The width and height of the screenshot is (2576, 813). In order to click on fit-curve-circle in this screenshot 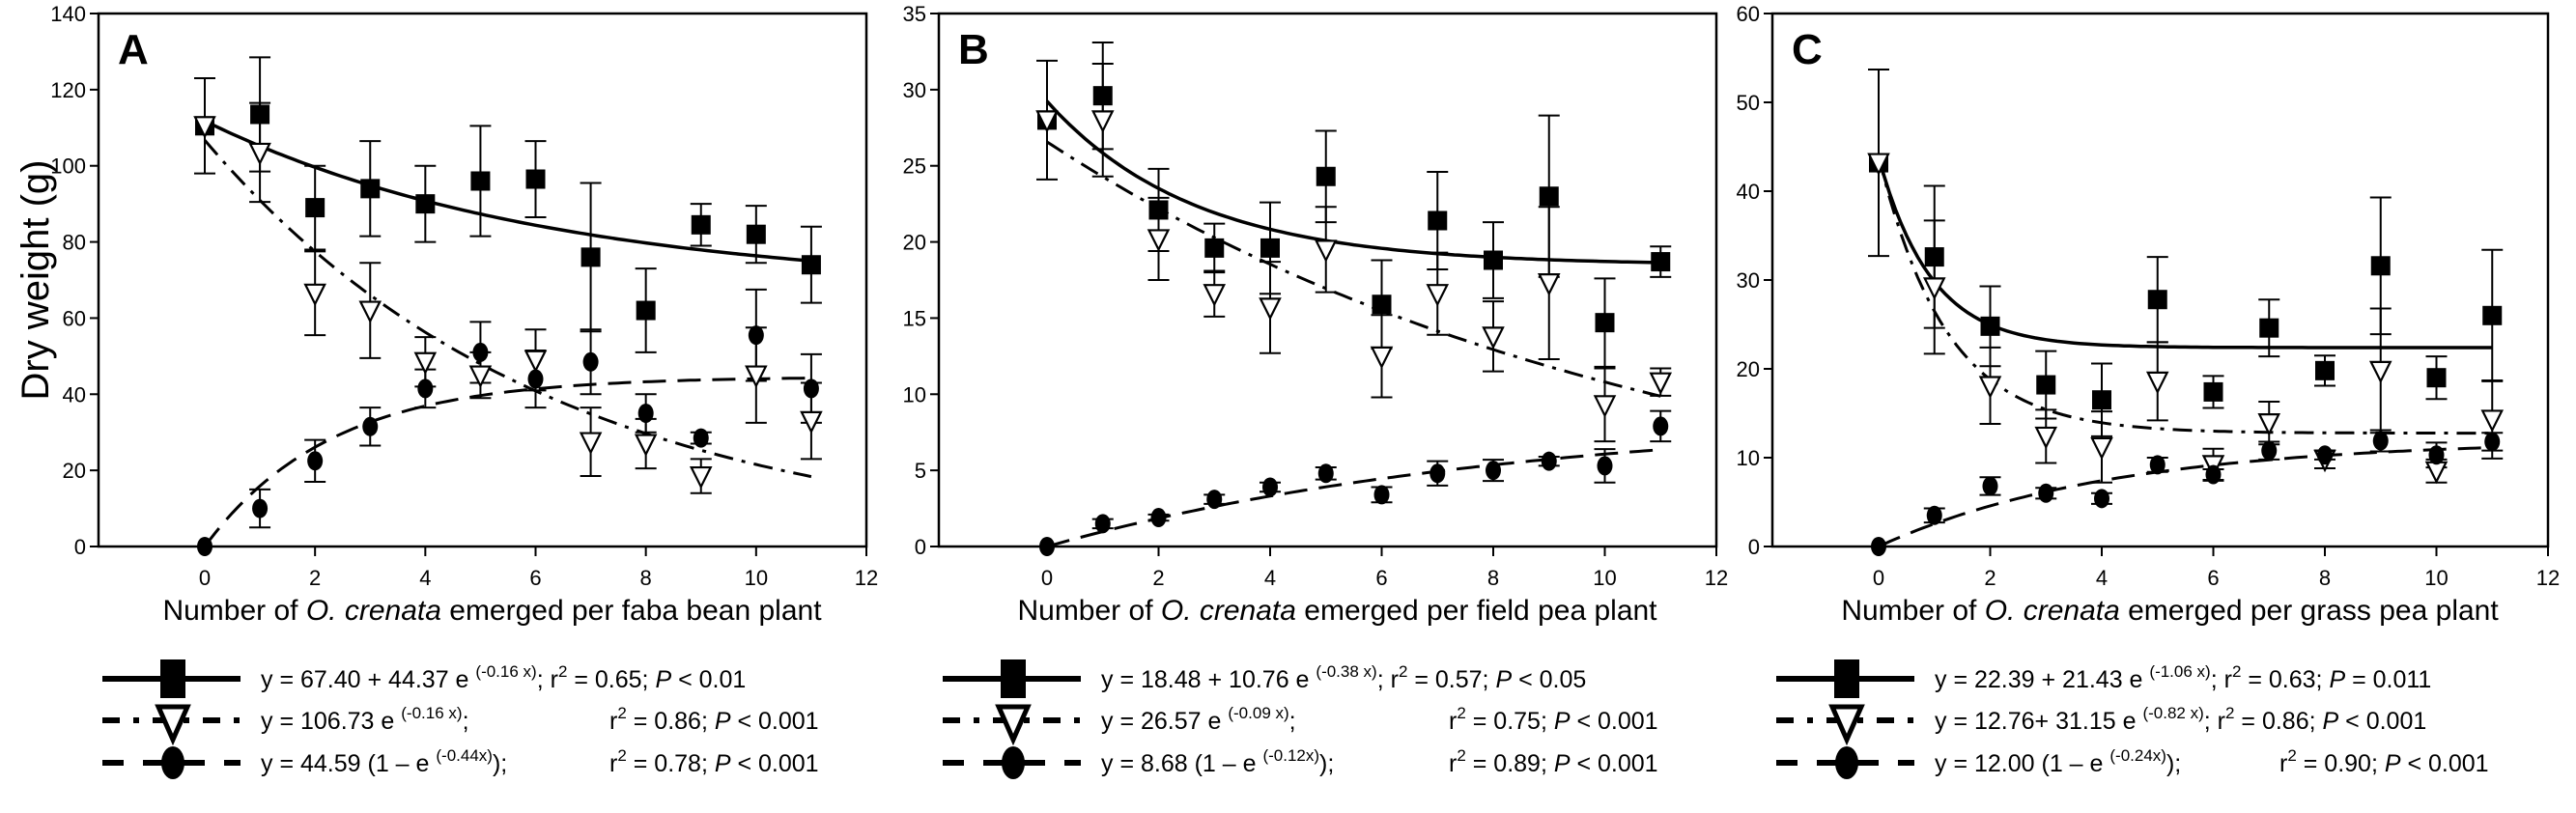, I will do `click(2185, 497)`.